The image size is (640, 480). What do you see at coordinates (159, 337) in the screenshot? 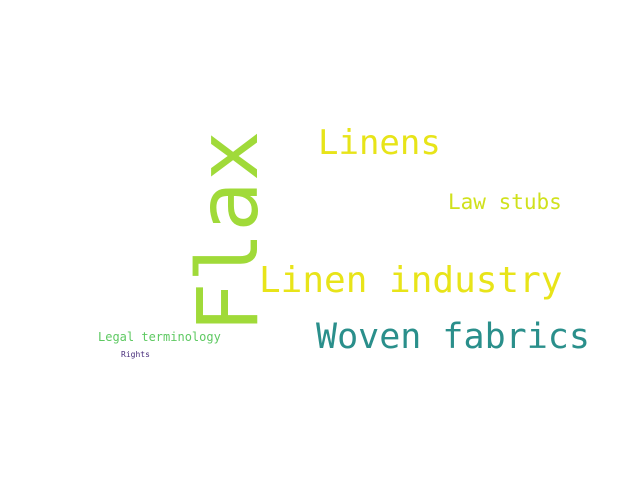
I see `word-legal-terminology: Legal terminology` at bounding box center [159, 337].